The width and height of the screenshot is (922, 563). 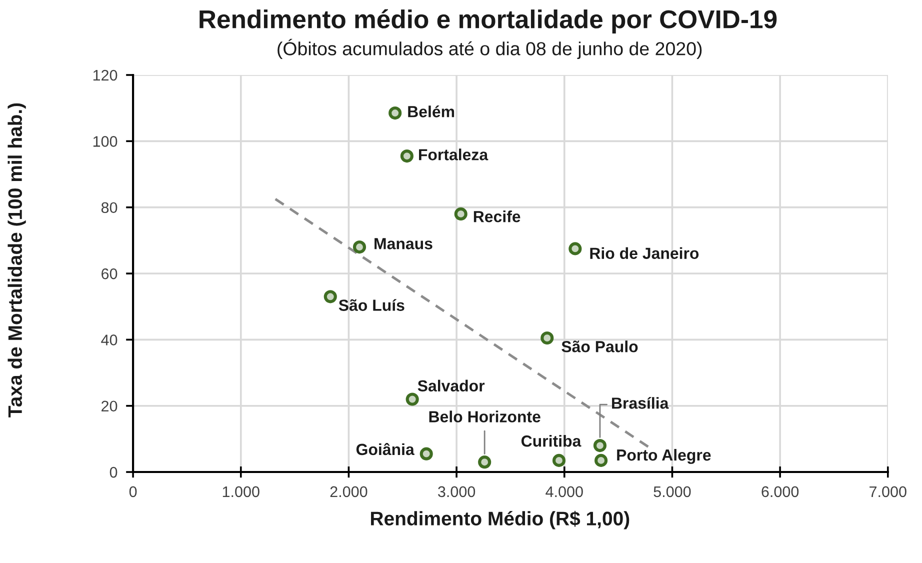 I want to click on annotation: Goiânia, so click(x=385, y=449).